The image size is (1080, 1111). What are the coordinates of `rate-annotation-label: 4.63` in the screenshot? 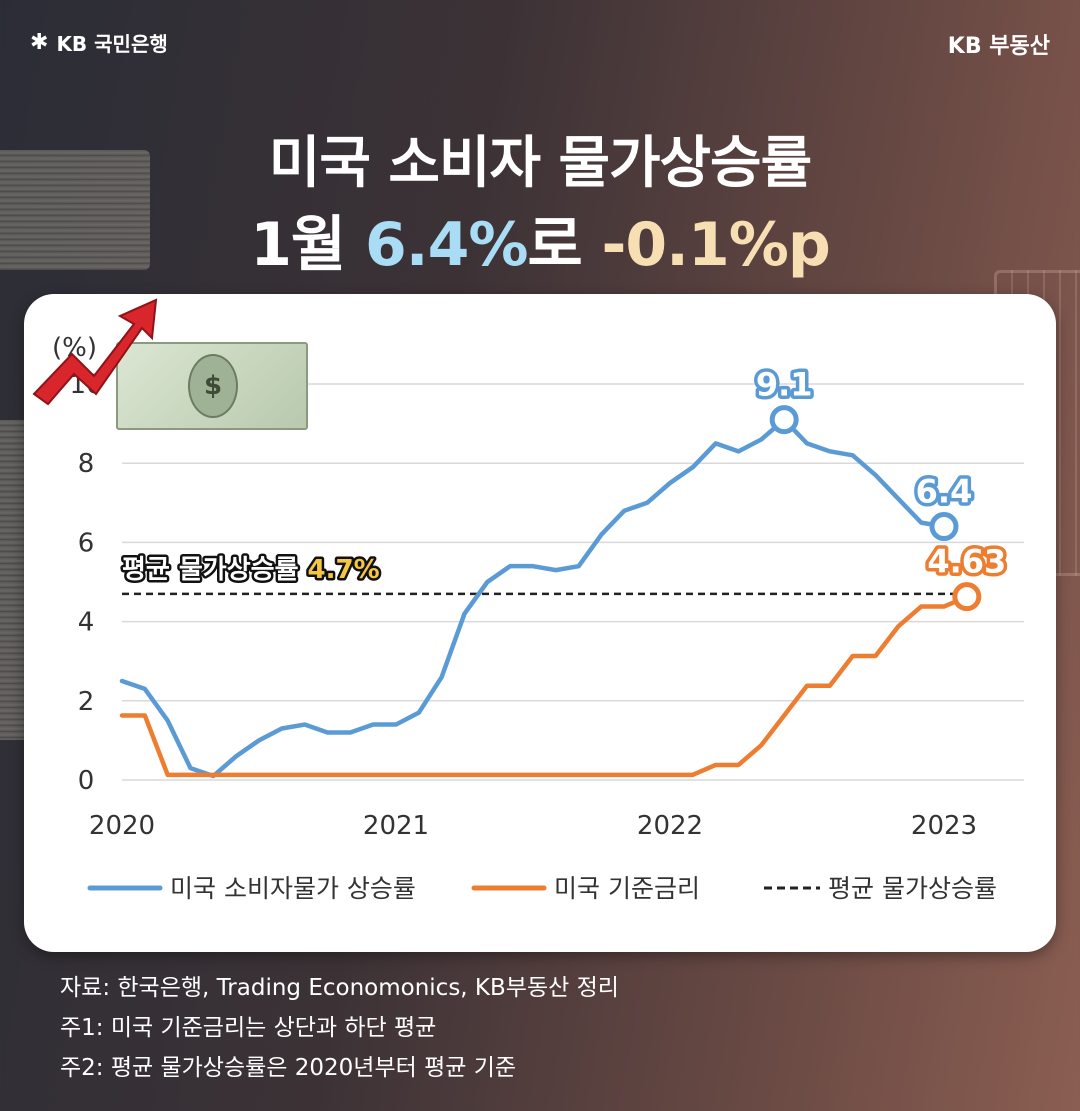 It's located at (966, 562).